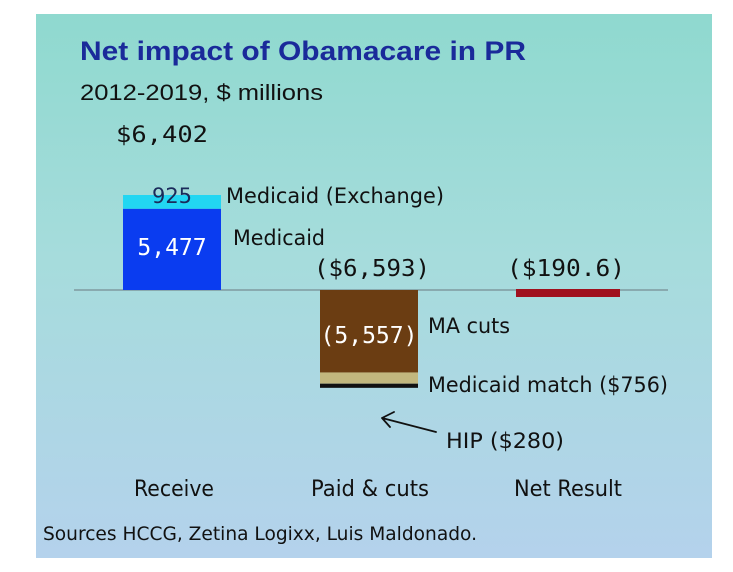 The height and width of the screenshot is (572, 733). I want to click on total-label-paid-cuts: ($6,593), so click(372, 269).